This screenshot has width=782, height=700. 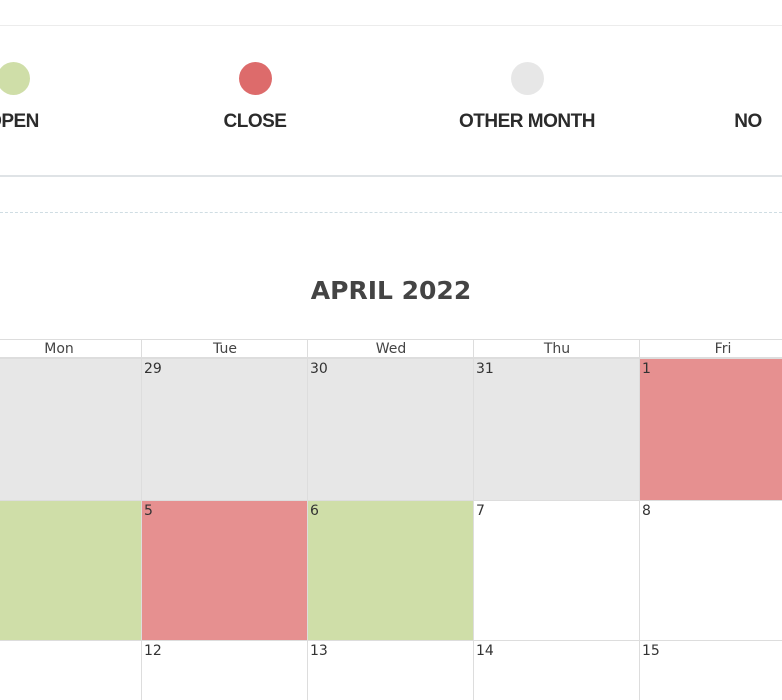 What do you see at coordinates (485, 651) in the screenshot?
I see `day-number: 14` at bounding box center [485, 651].